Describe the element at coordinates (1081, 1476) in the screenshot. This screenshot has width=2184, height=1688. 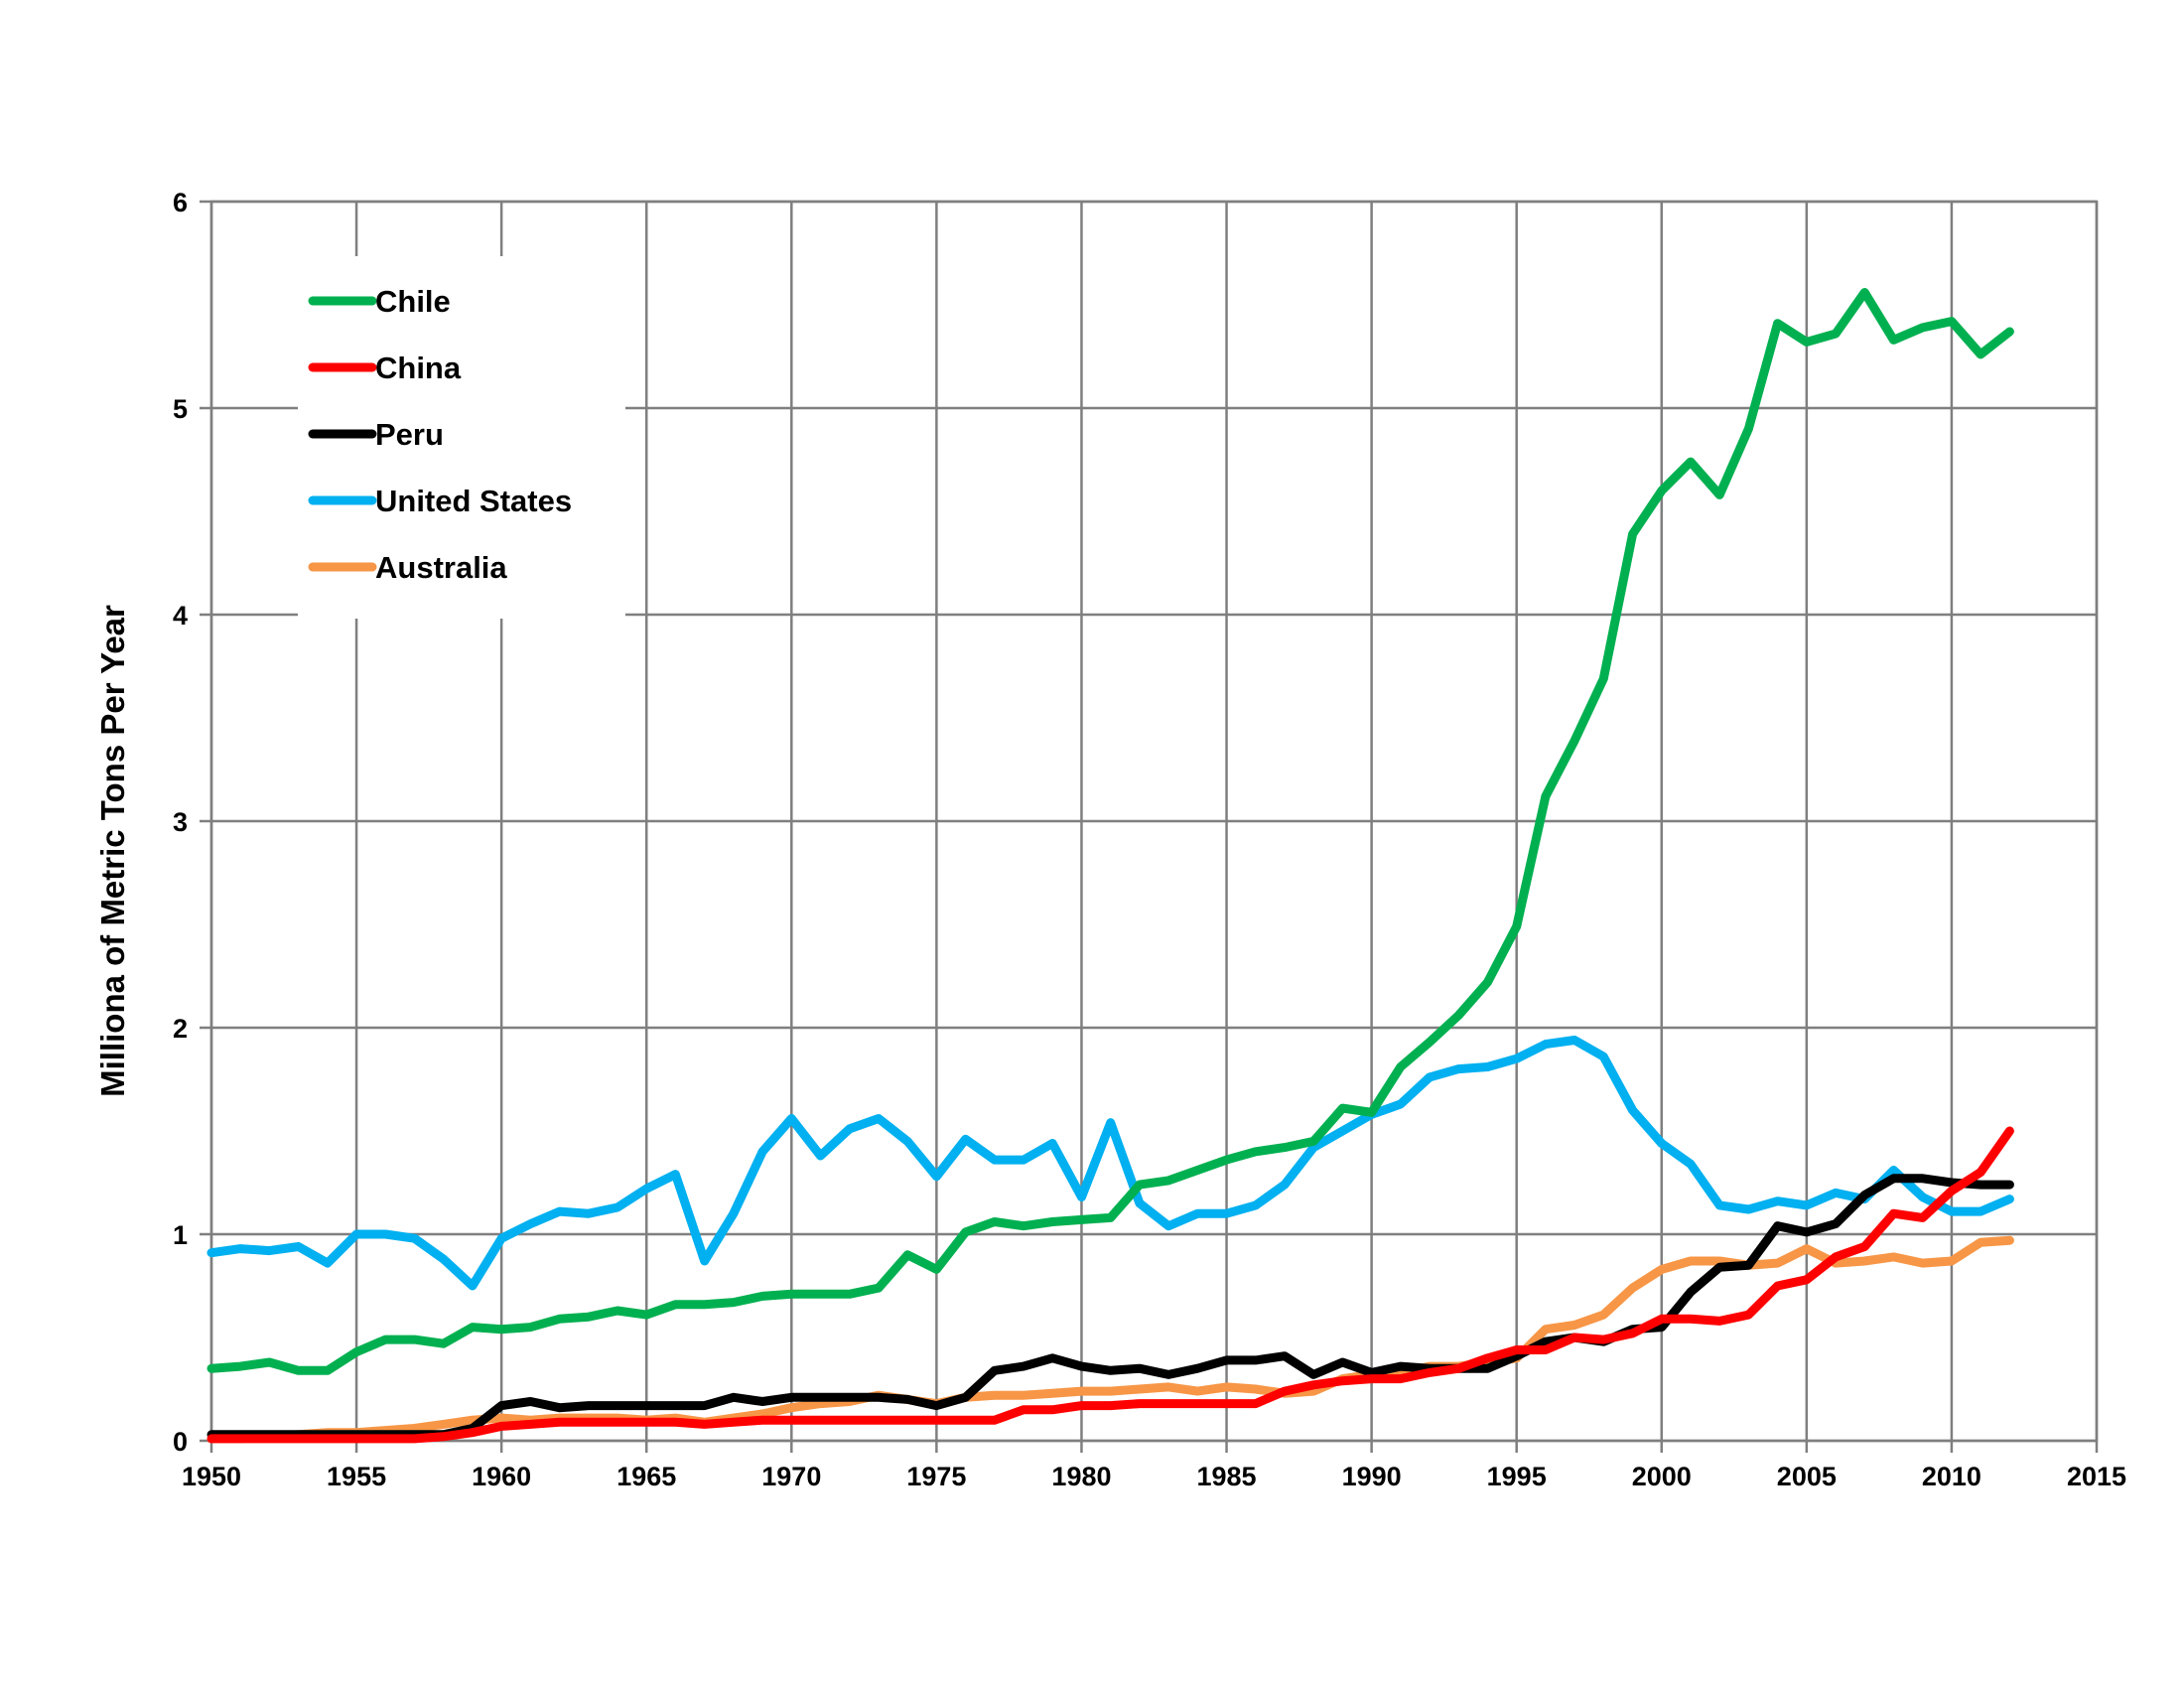
I see `x-tick-label: 1980` at that location.